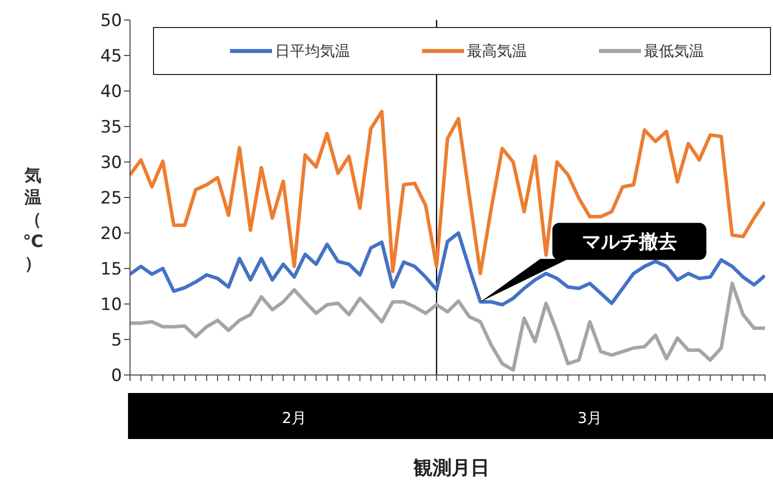 This screenshot has height=490, width=773. Describe the element at coordinates (629, 241) in the screenshot. I see `annotation: マルチ撤去` at that location.